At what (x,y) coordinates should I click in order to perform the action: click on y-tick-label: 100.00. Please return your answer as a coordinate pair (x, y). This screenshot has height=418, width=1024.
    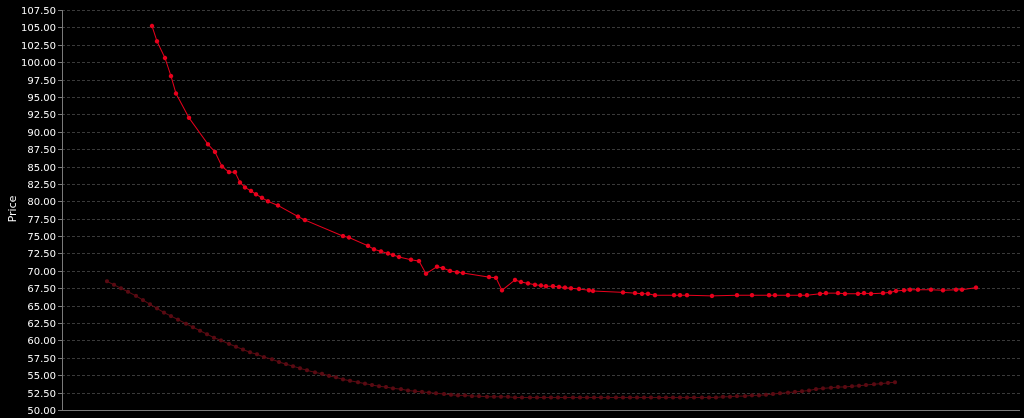
    Looking at the image, I should click on (38, 63).